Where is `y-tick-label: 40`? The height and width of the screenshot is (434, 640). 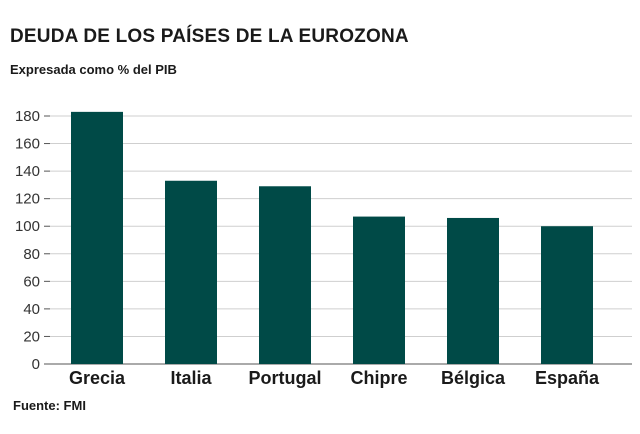
y-tick-label: 40 is located at coordinates (31, 309).